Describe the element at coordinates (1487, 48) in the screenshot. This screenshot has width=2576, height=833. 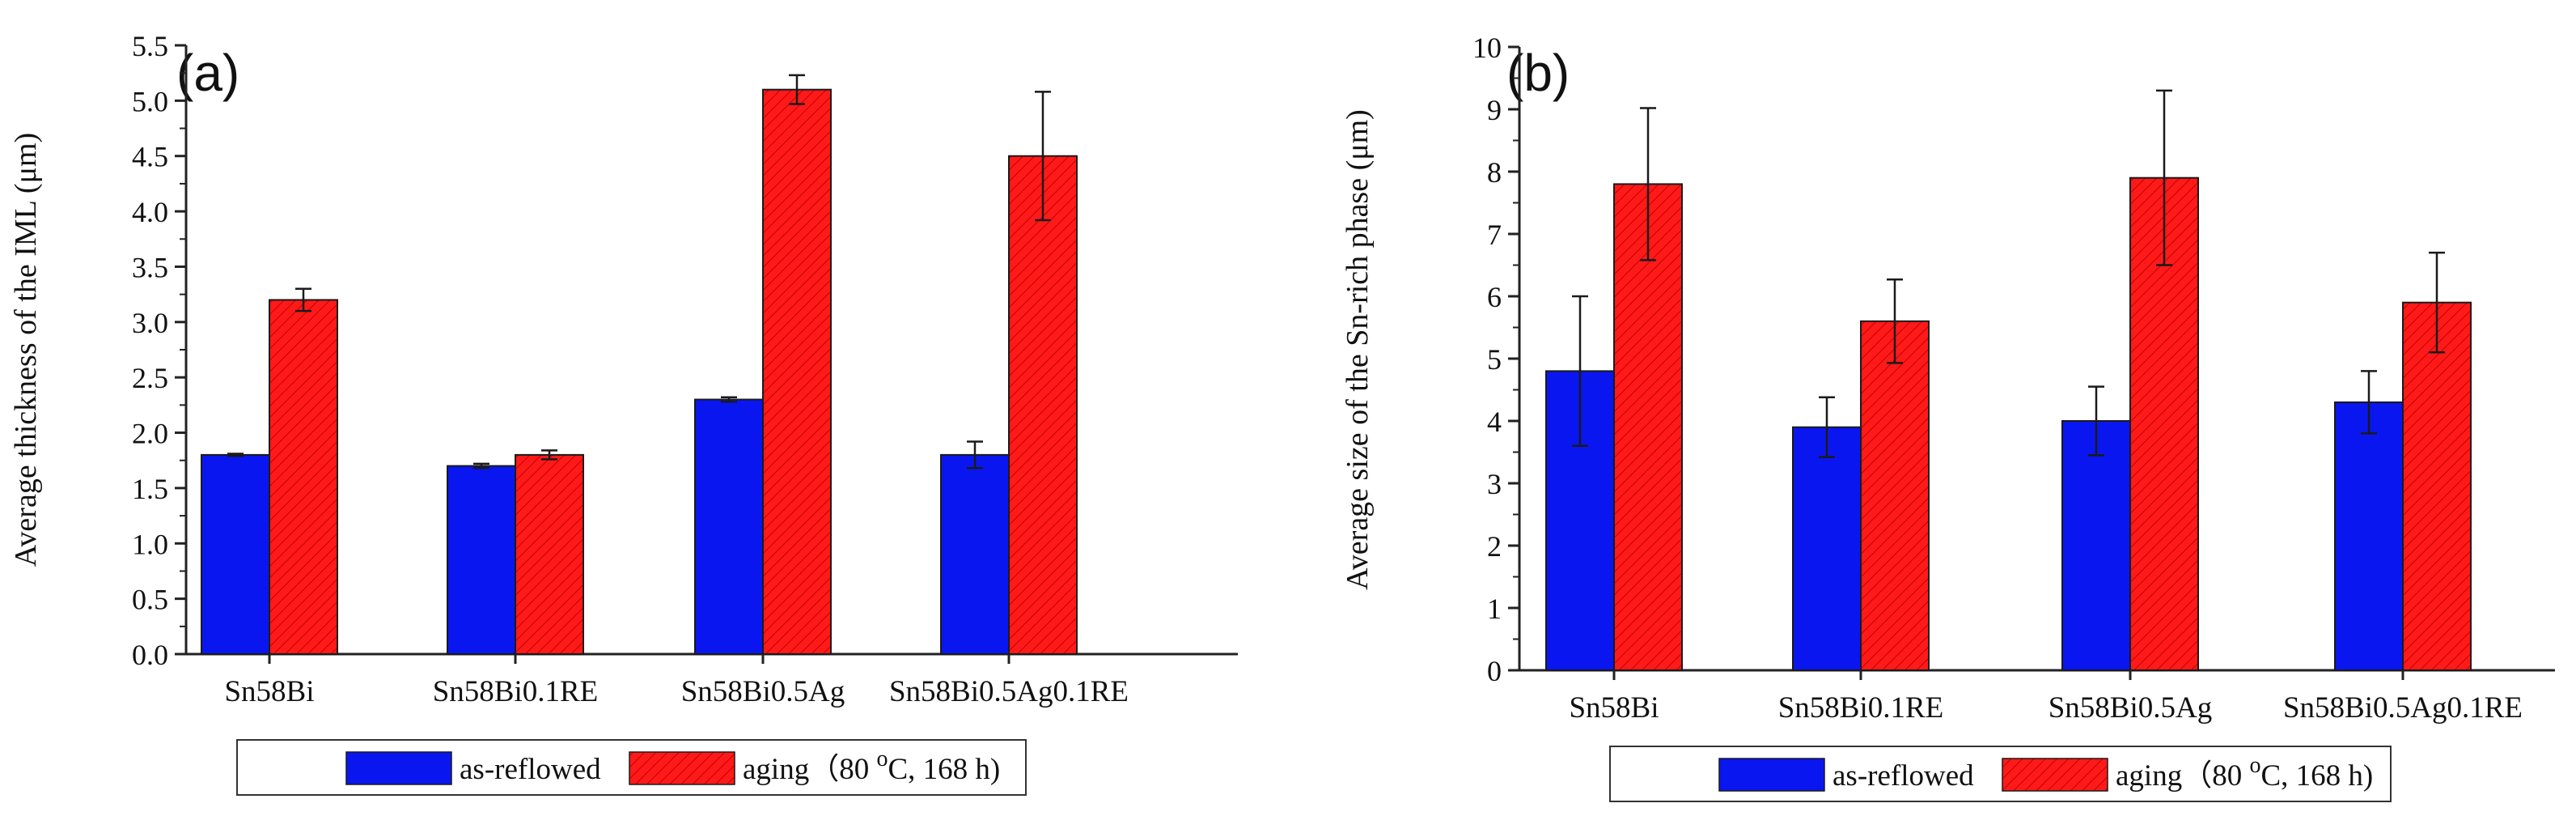
I see `panel-b-y-tick-label: 10` at that location.